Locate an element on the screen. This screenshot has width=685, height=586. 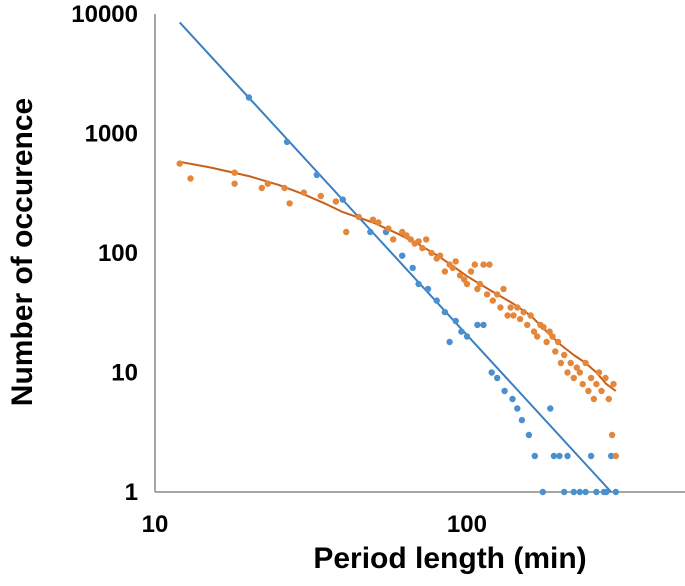
y-axis-title: Number of occurence is located at coordinates (22, 252).